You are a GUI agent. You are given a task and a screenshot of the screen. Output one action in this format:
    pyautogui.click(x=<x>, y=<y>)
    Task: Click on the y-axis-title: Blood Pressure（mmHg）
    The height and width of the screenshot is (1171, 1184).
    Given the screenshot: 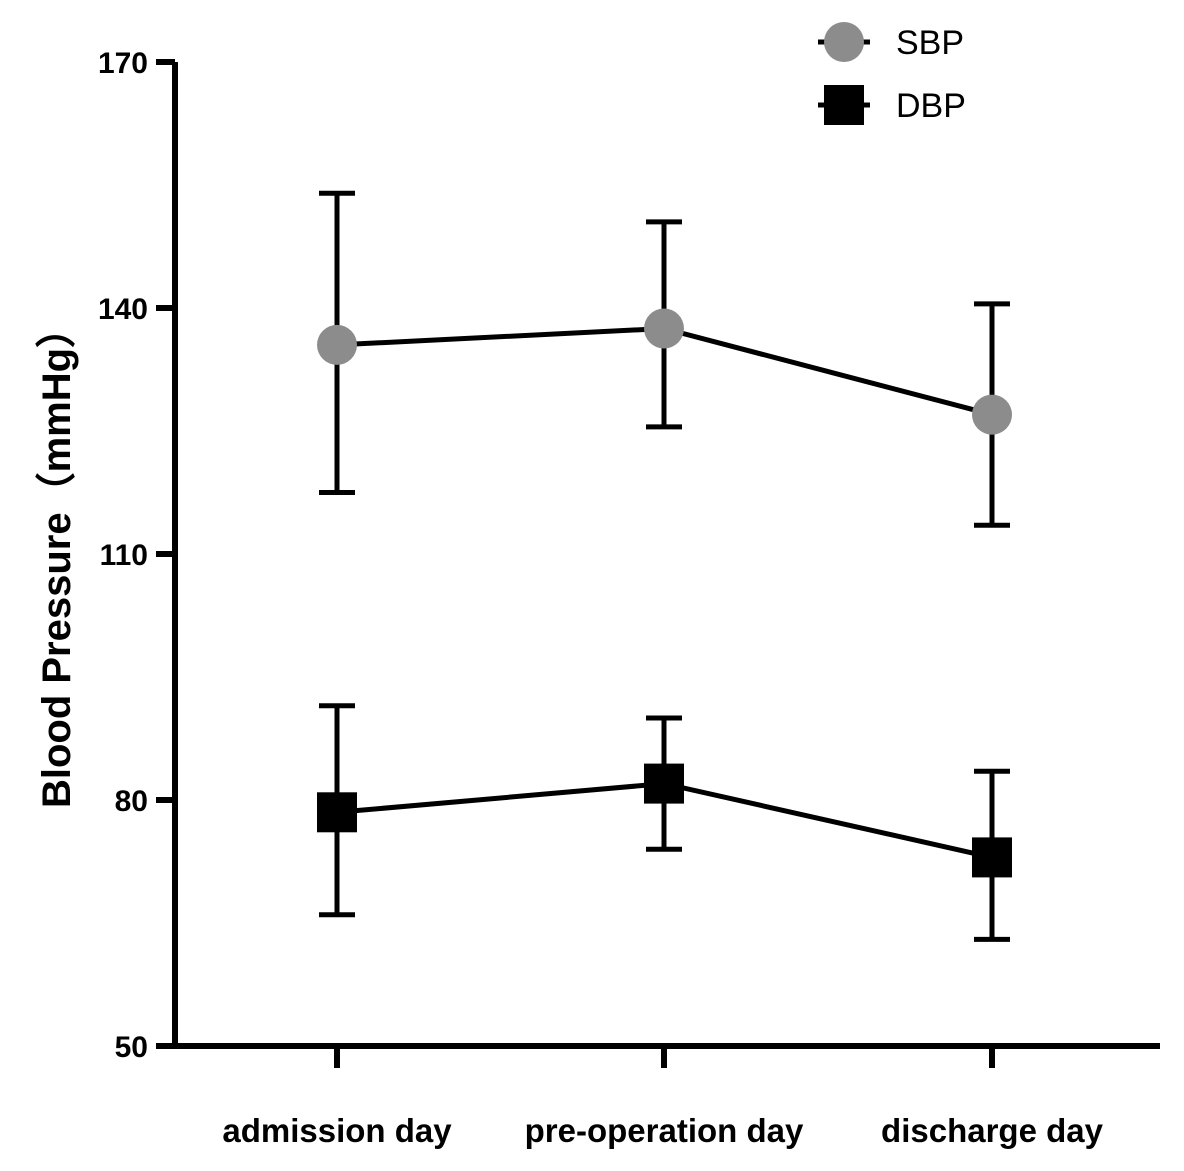 What is the action you would take?
    pyautogui.click(x=57, y=558)
    